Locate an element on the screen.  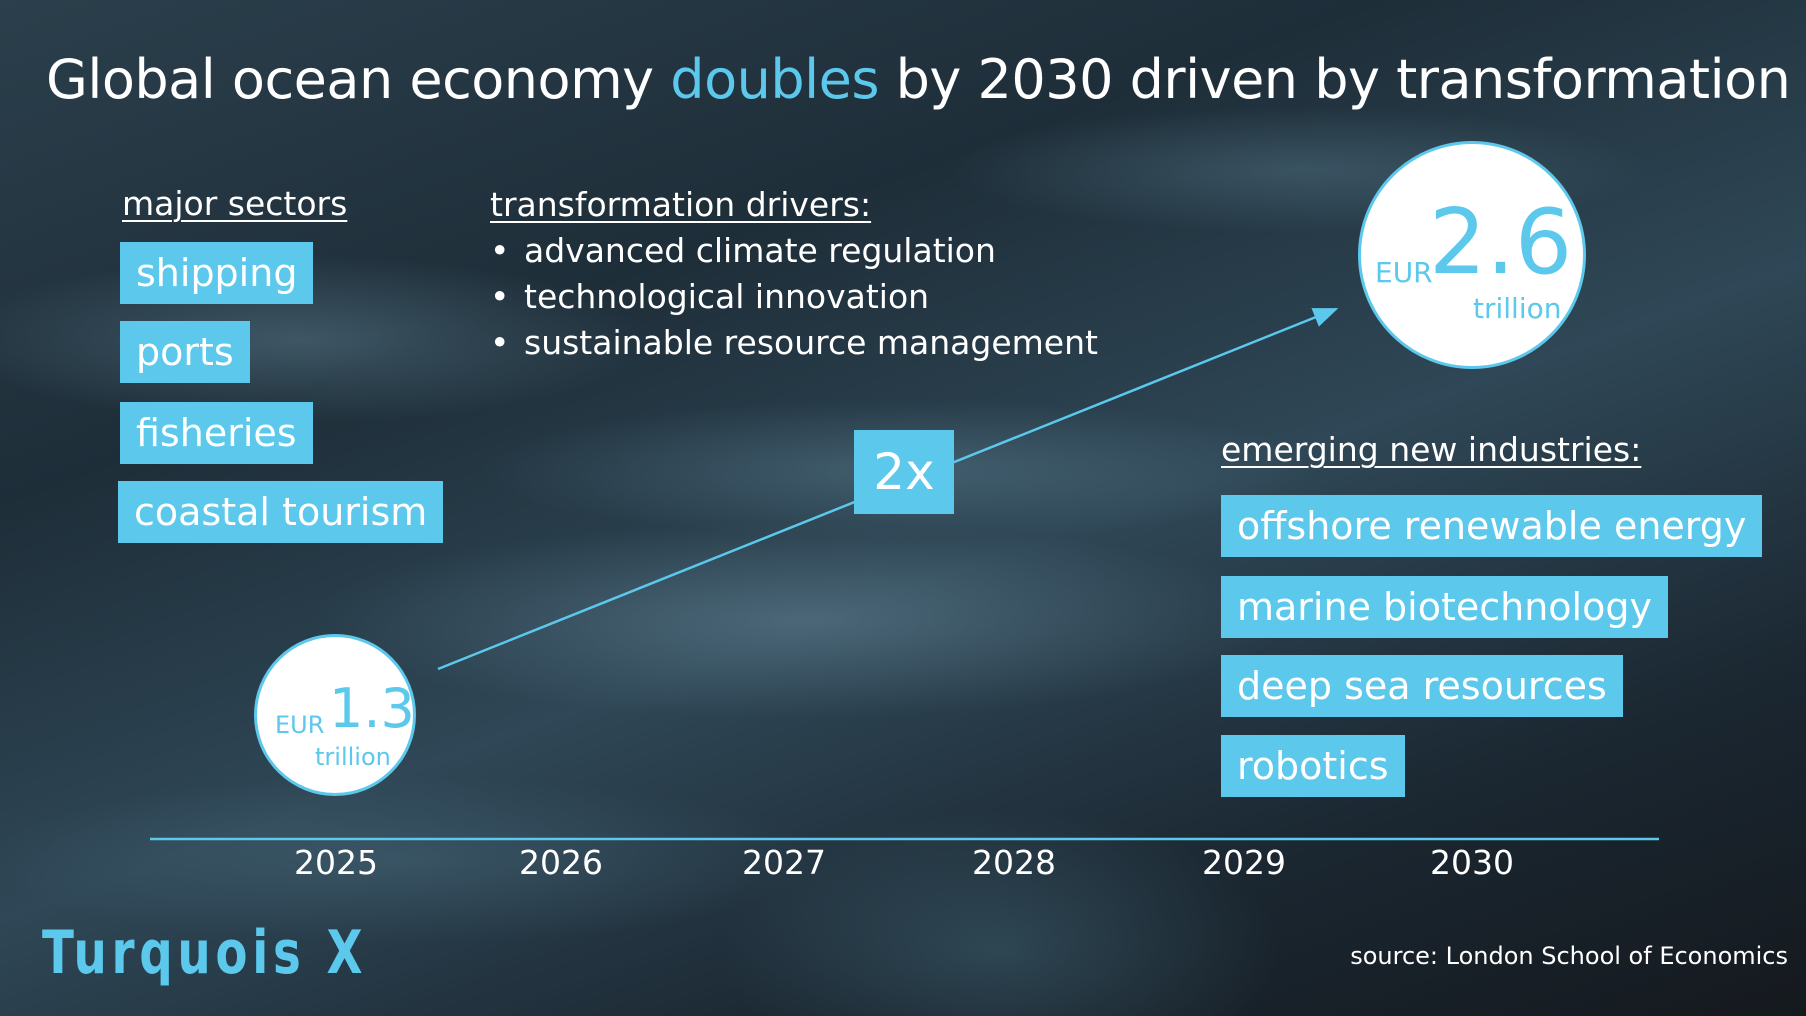
title-highlight: doubles is located at coordinates (774, 79).